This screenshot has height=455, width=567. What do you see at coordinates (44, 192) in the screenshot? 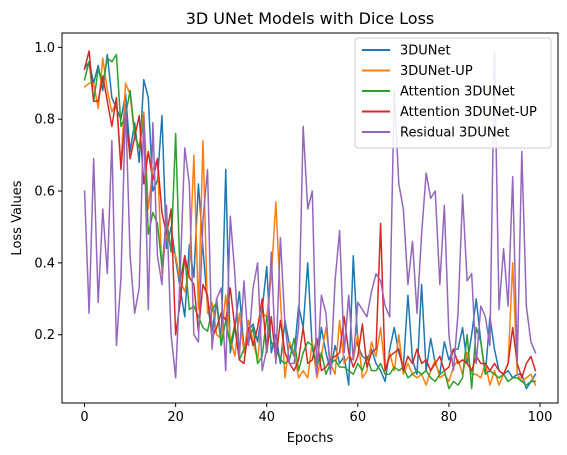
I see `y-tick-label: 0.6` at bounding box center [44, 192].